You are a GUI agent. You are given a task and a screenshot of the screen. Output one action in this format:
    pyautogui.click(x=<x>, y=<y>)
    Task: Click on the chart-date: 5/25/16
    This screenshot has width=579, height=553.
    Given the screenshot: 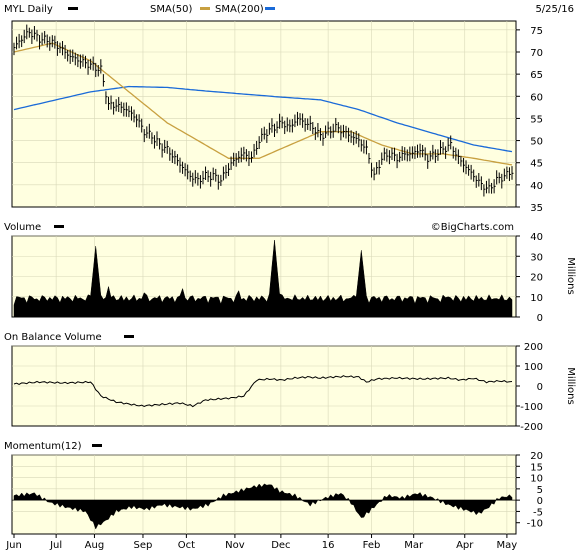 What is the action you would take?
    pyautogui.click(x=554, y=9)
    